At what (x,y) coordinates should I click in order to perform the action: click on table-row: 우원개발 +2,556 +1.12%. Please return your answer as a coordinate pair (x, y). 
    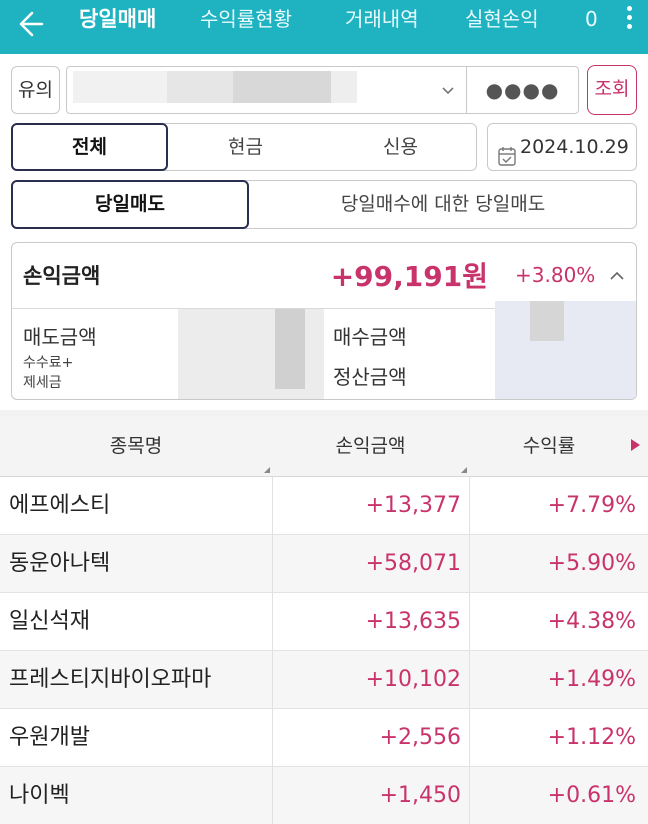
    Looking at the image, I should click on (324, 738).